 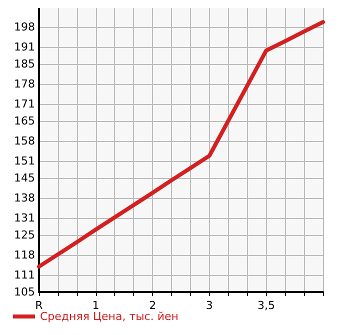 I want to click on x-tick-label: R, so click(x=39, y=305).